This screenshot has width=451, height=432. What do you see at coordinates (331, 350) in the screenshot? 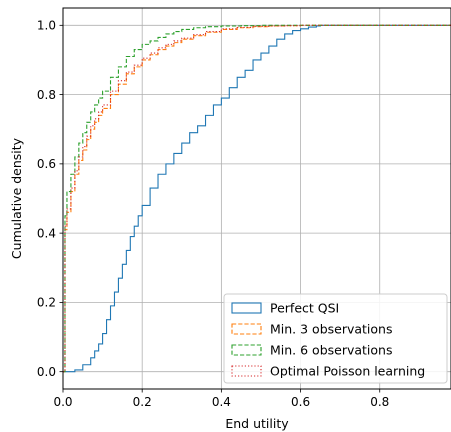
I see `legend-label: Min. 6 observations` at bounding box center [331, 350].